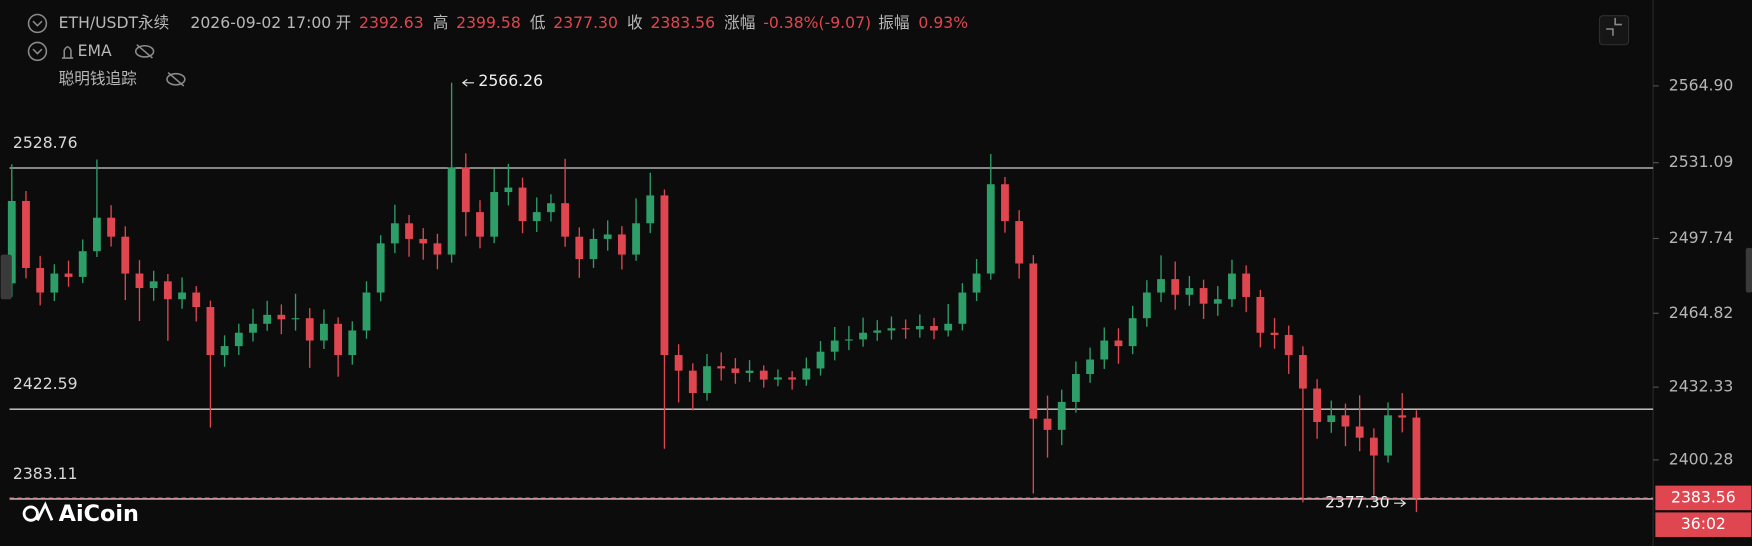 This screenshot has height=546, width=1752. I want to click on min-arrow, so click(1400, 503).